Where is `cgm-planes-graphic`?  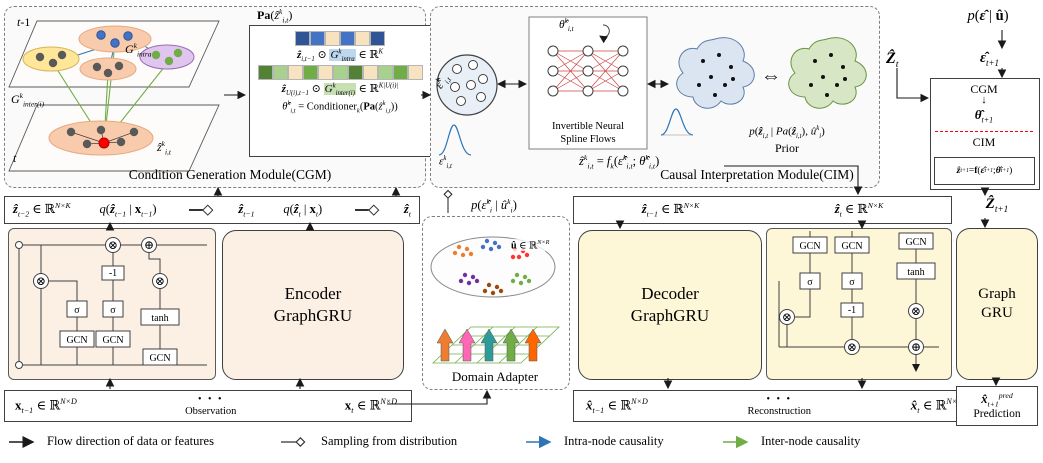
cgm-planes-graphic is located at coordinates (114, 96).